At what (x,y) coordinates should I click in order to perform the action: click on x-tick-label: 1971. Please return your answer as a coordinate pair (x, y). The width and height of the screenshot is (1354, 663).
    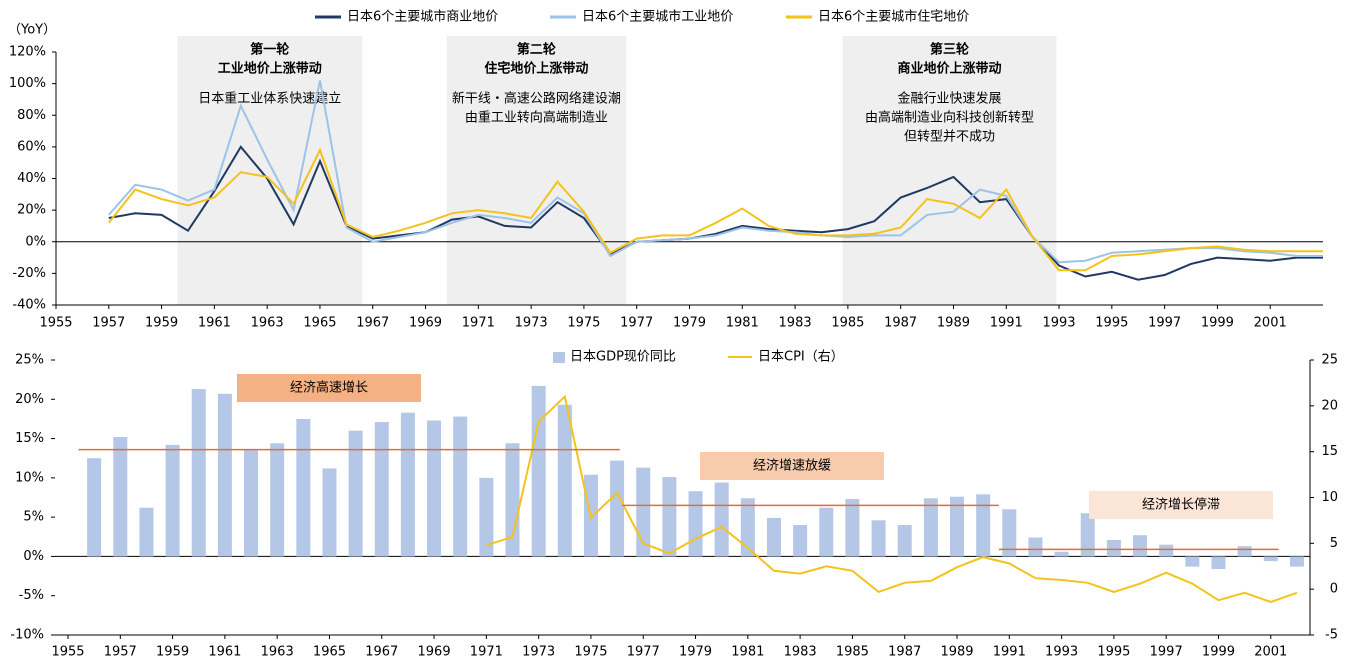
    Looking at the image, I should click on (478, 323).